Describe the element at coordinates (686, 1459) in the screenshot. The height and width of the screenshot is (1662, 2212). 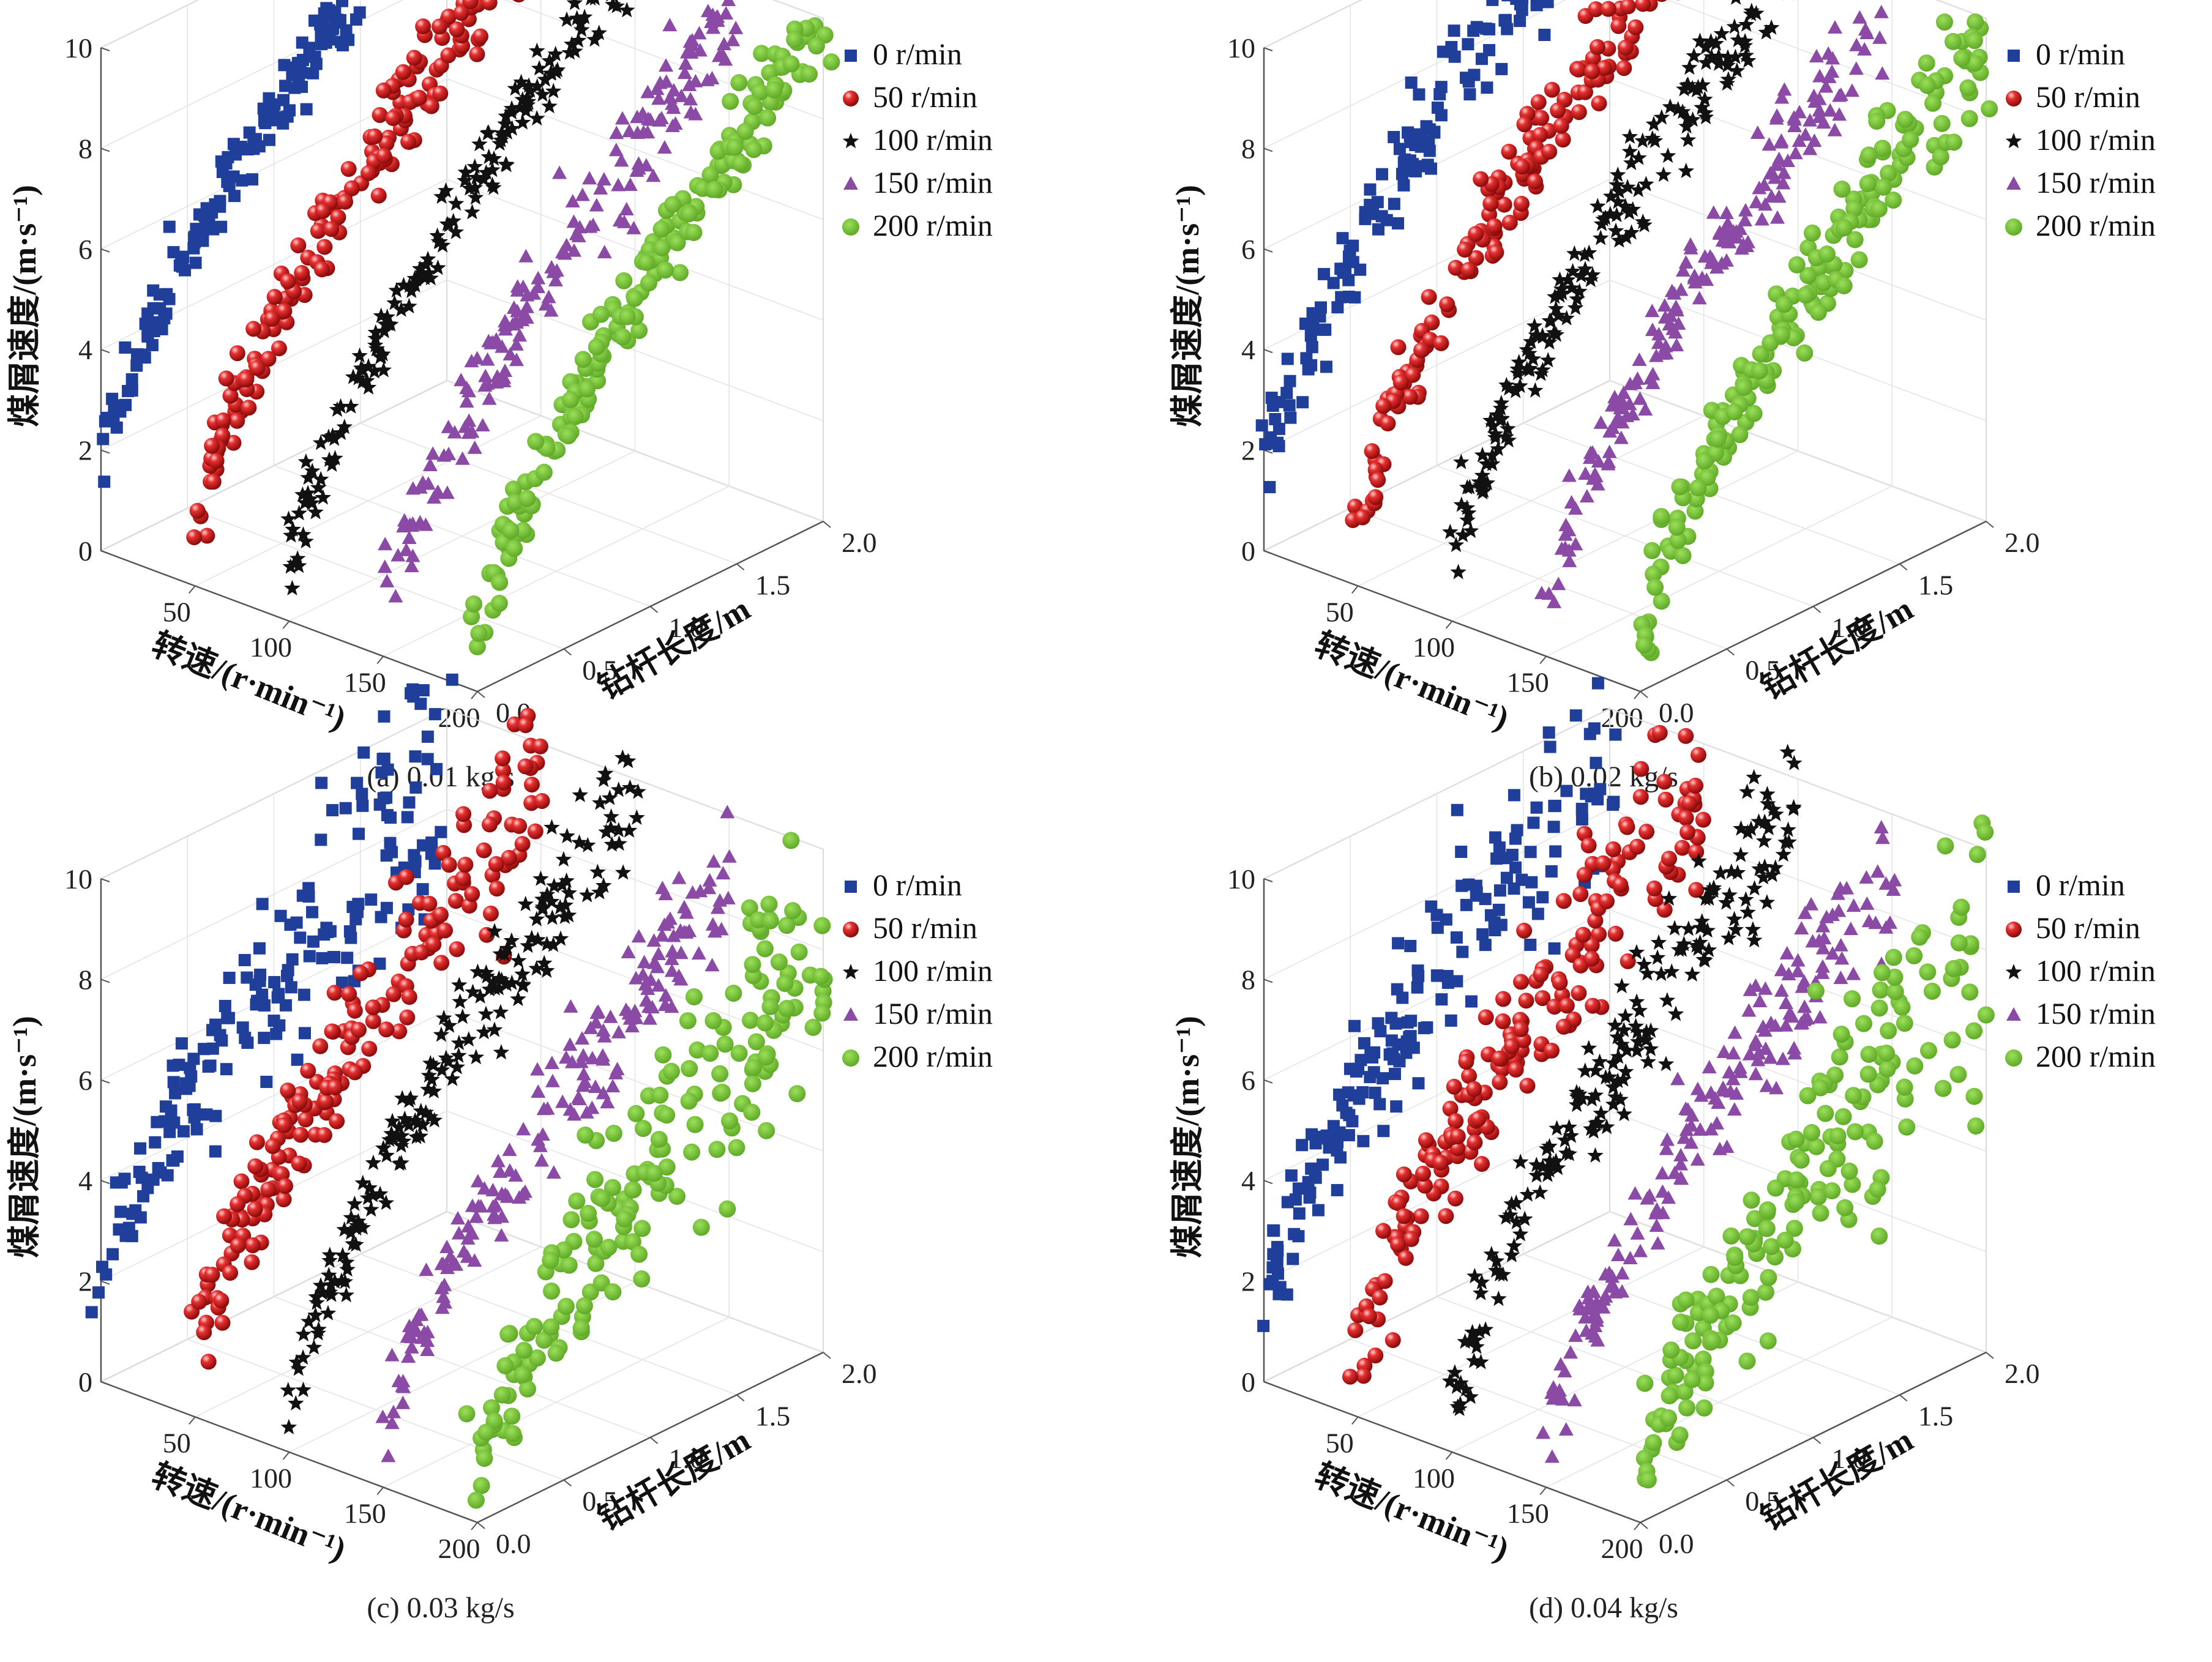
I see `y-tick-label: 1.0` at that location.